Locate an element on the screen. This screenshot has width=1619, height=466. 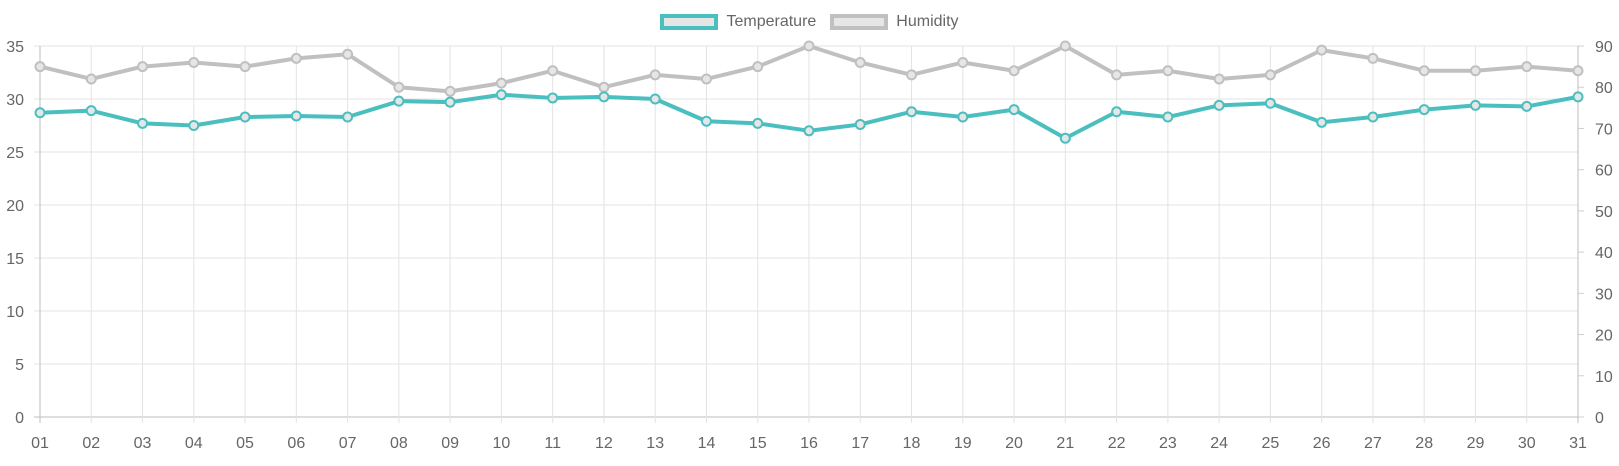
x-tick-label: 01 is located at coordinates (40, 443).